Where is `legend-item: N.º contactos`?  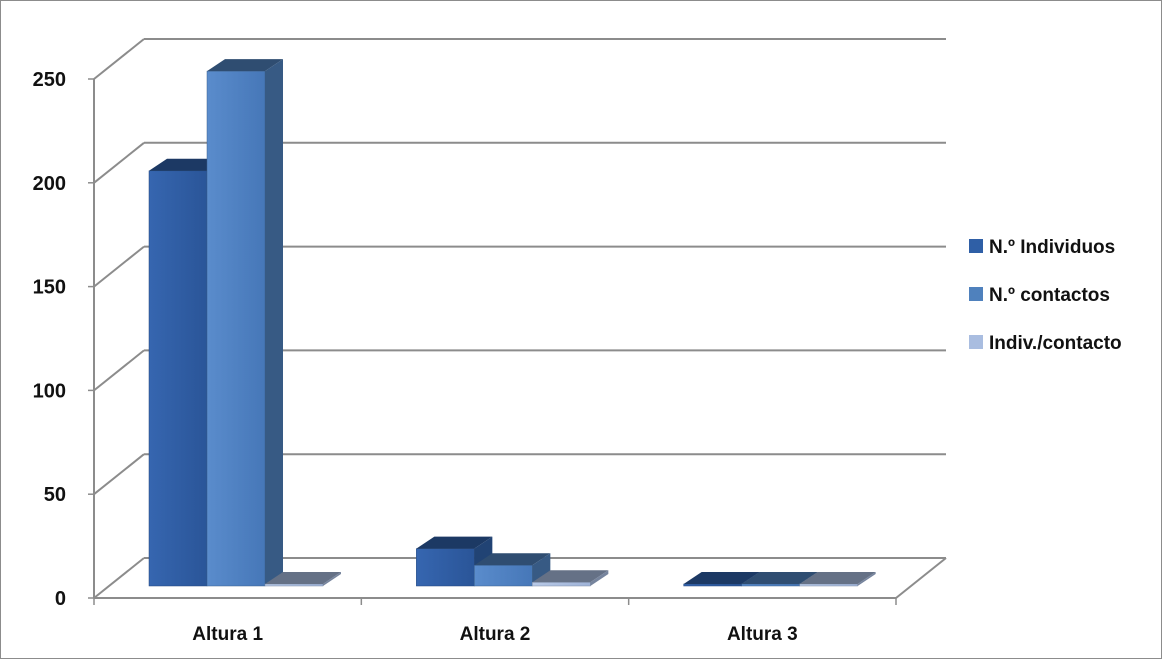 legend-item: N.º contactos is located at coordinates (1039, 295).